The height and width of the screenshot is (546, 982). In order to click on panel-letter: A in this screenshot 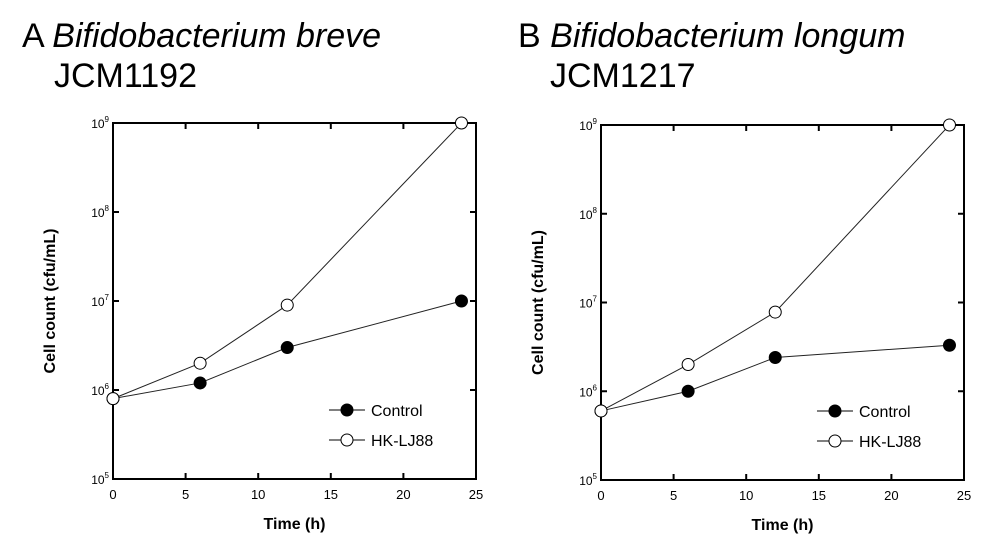, I will do `click(32, 36)`.